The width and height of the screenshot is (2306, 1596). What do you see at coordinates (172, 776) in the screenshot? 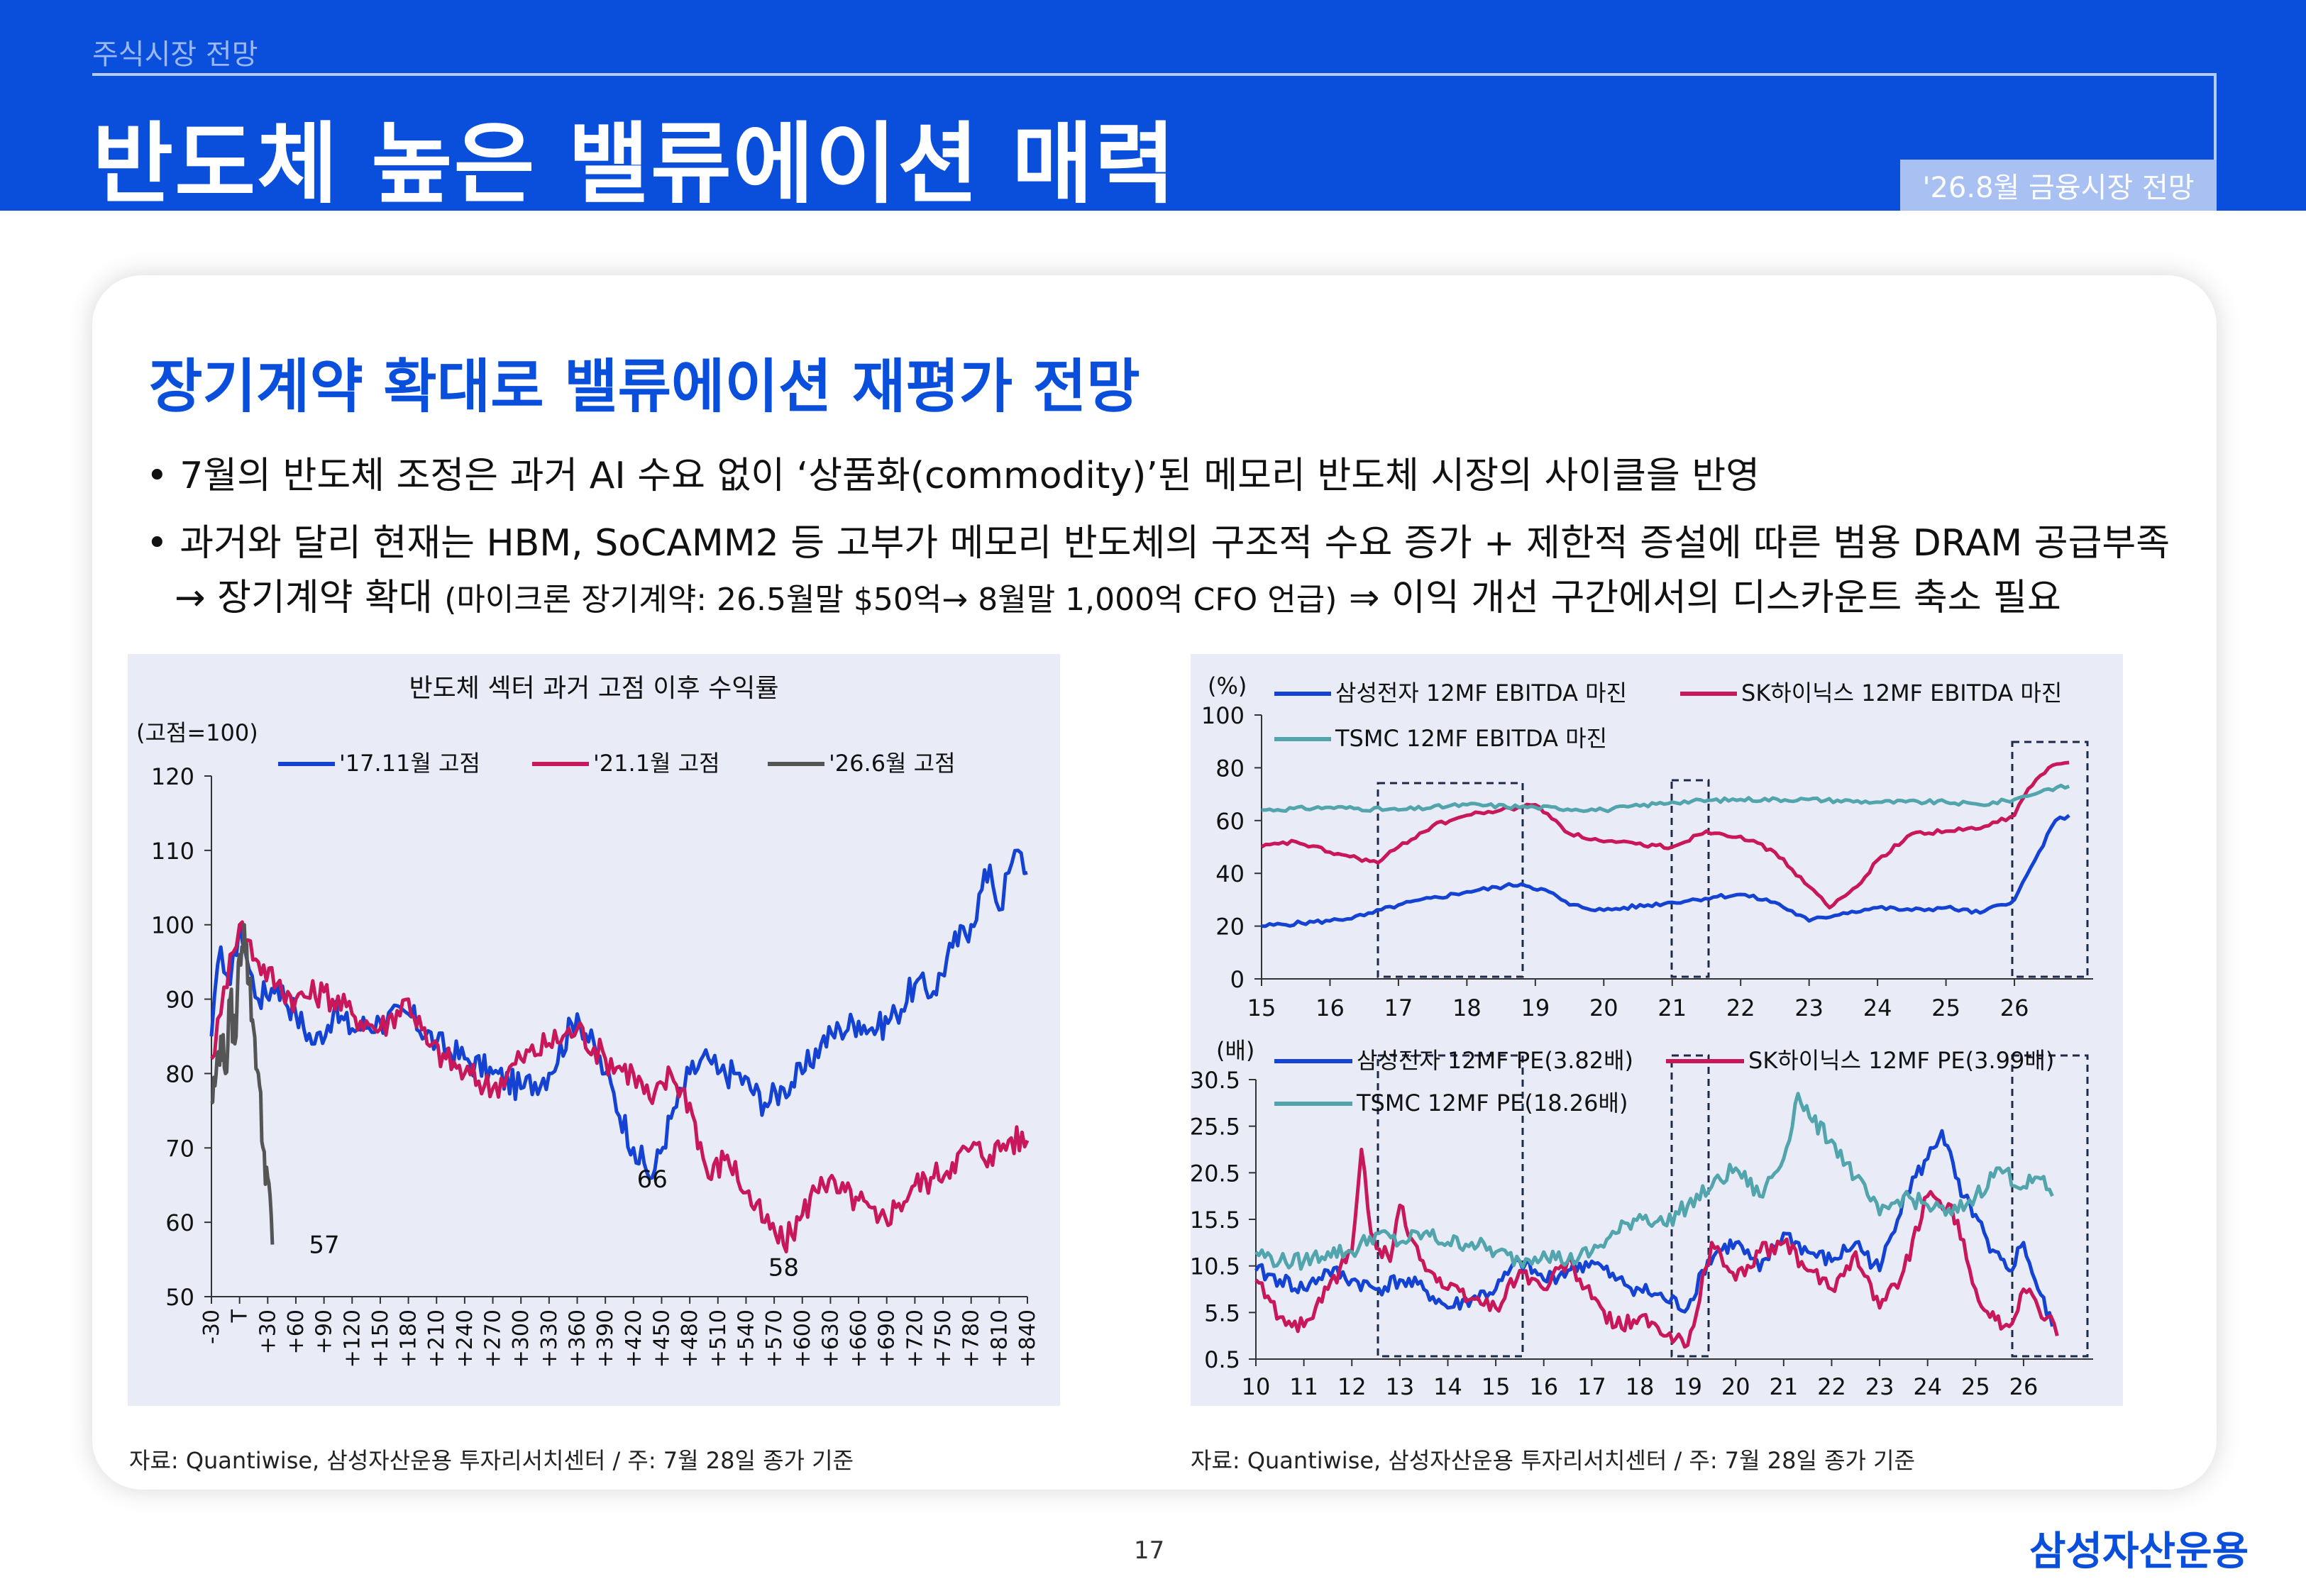
I see `y-tick-label: 120` at bounding box center [172, 776].